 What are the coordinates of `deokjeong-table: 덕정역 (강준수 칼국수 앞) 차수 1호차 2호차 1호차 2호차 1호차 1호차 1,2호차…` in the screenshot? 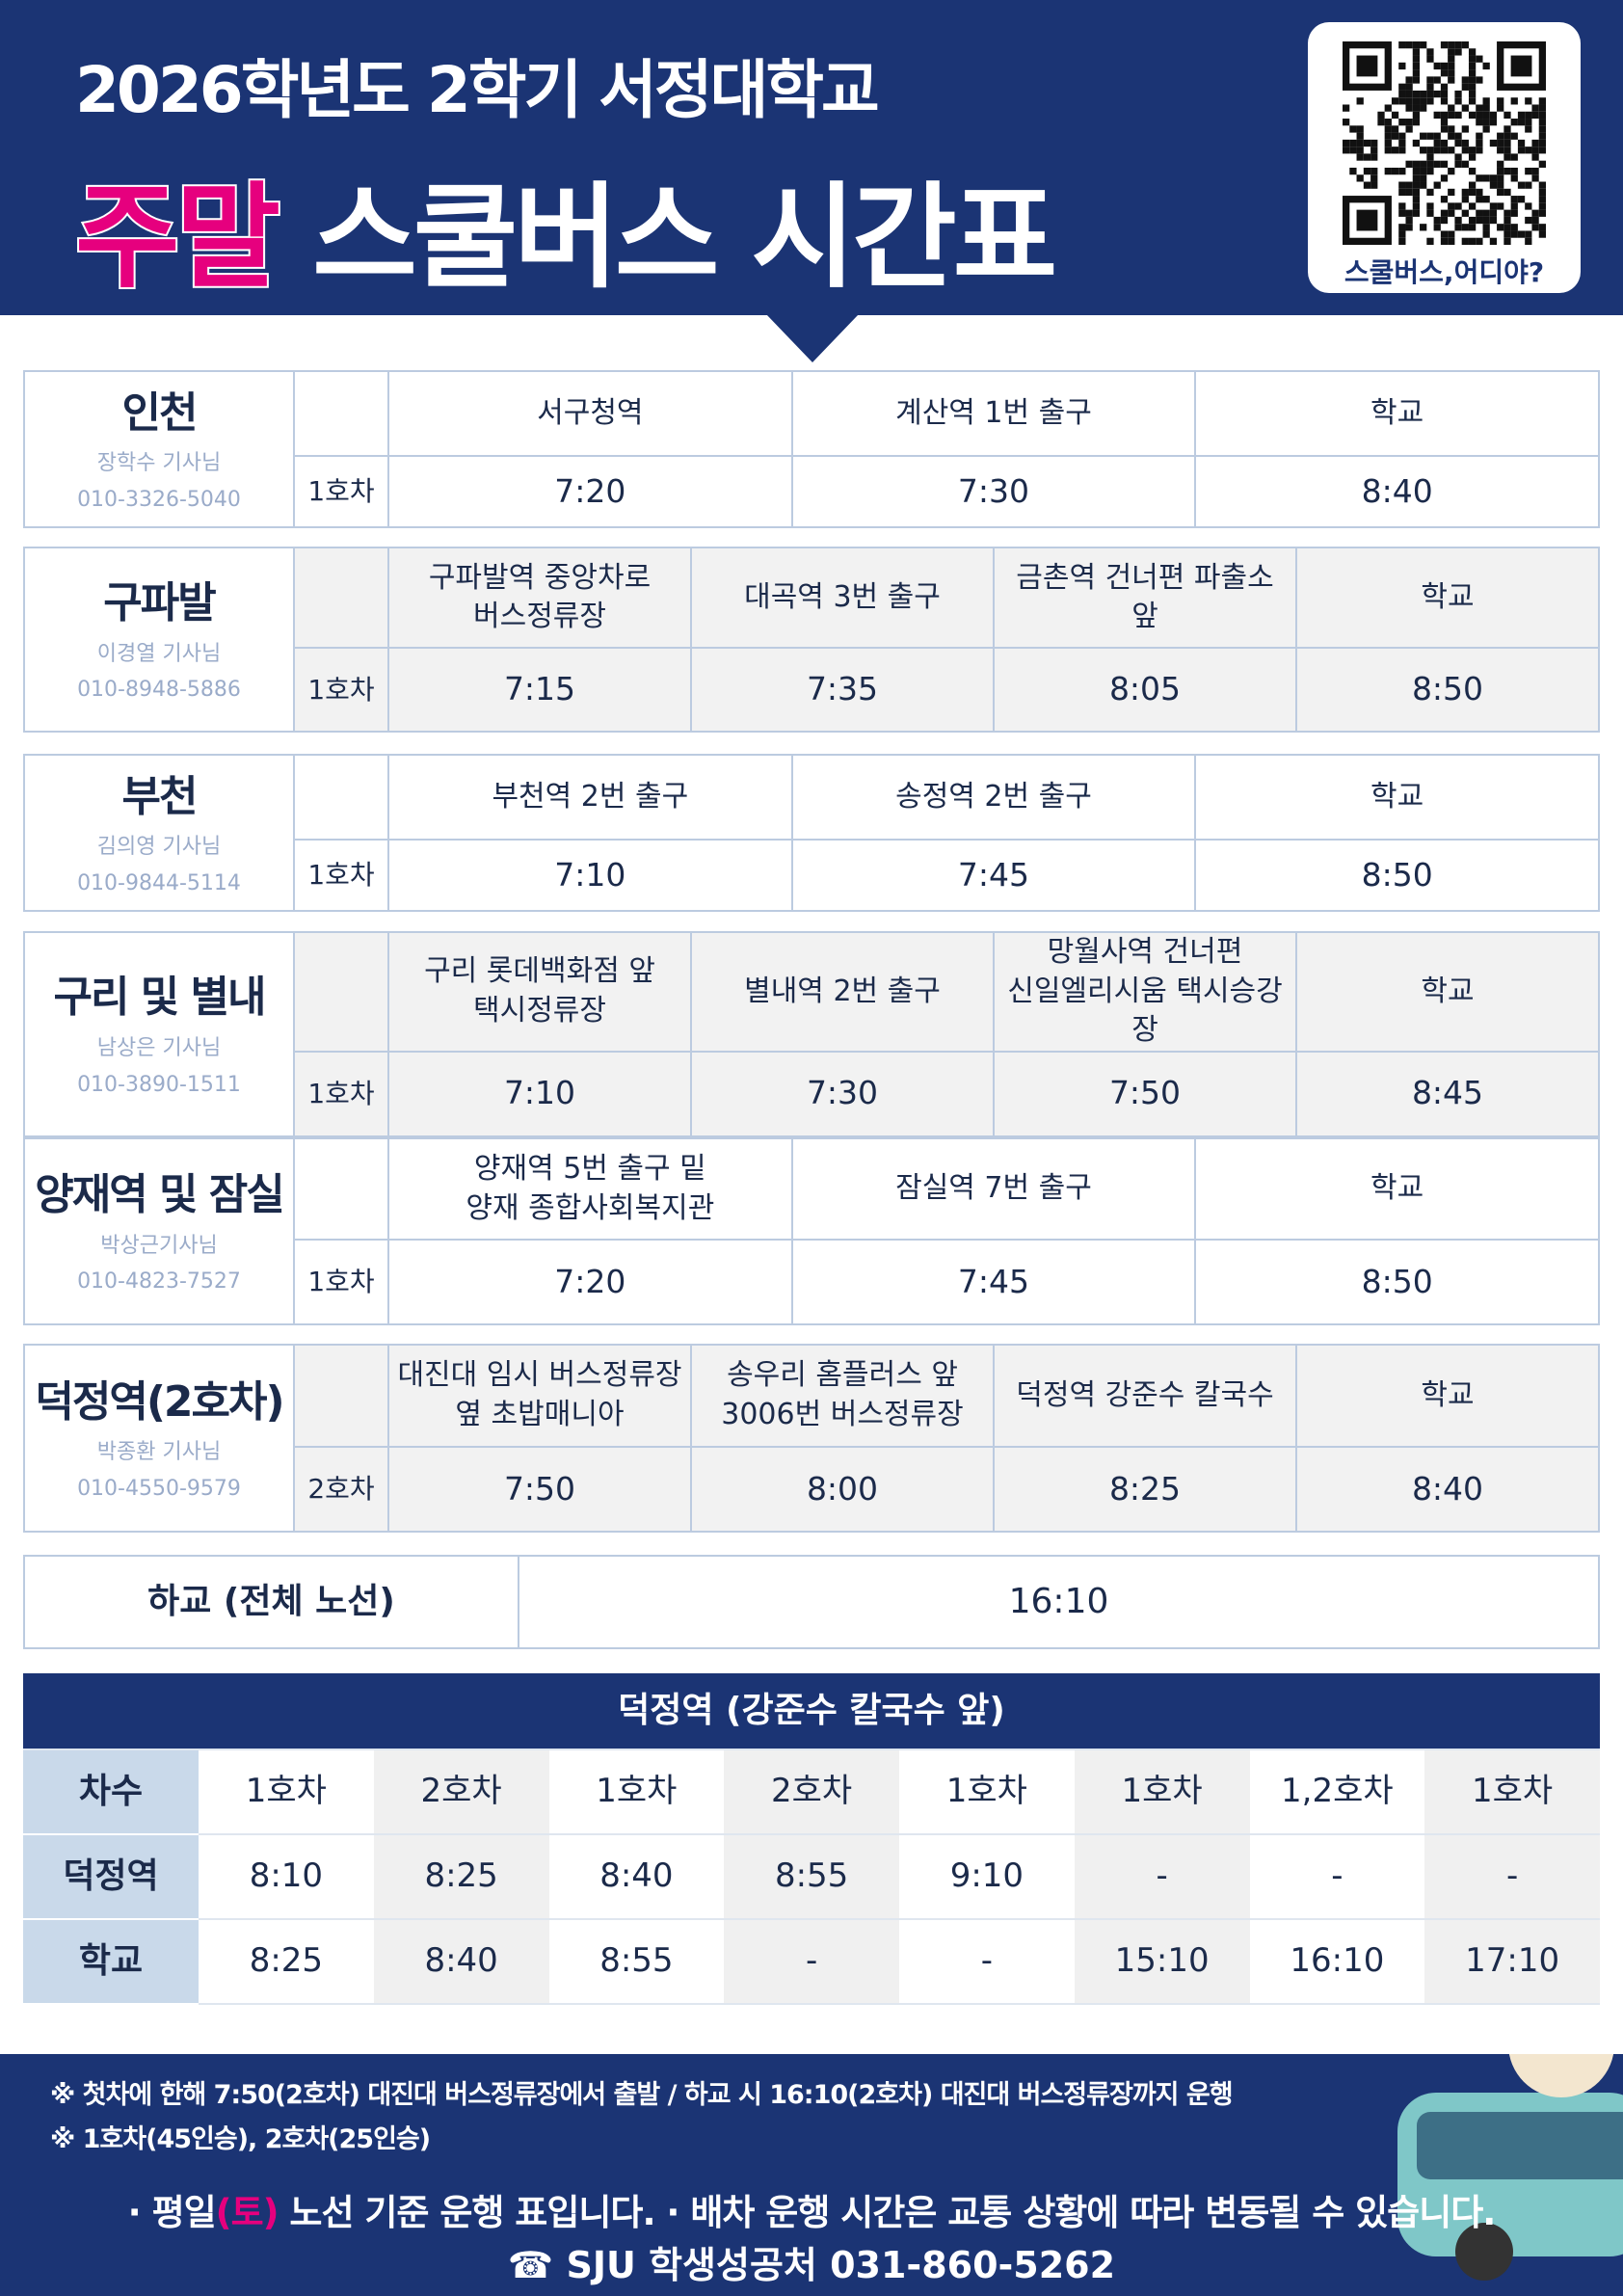 It's located at (811, 1839).